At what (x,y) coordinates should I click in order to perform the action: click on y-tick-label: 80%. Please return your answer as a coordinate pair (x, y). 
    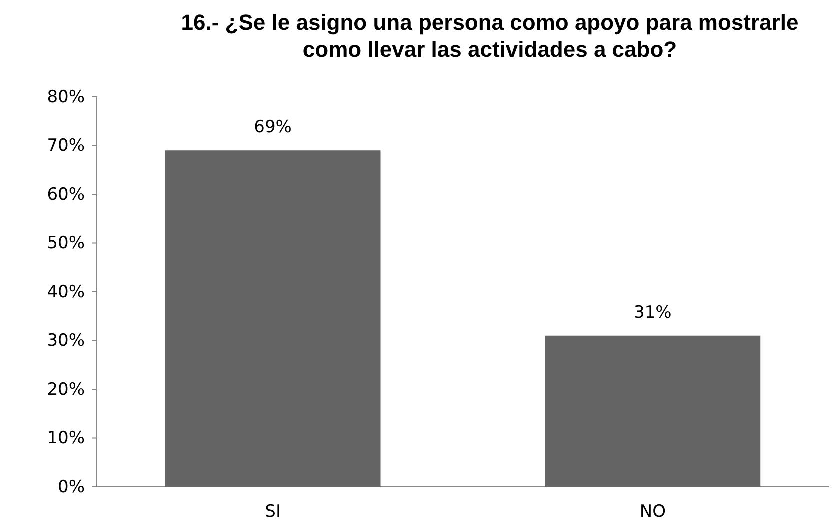
    Looking at the image, I should click on (66, 97).